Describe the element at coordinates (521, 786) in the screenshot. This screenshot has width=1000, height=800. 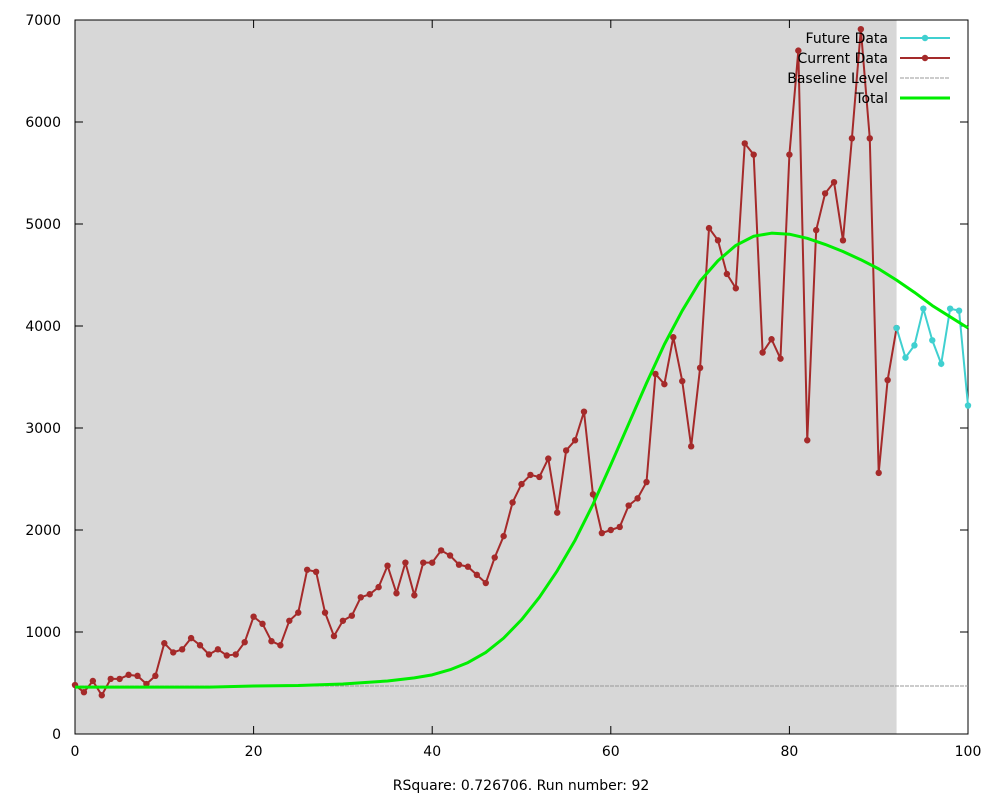
I see `x-axis-caption: RSquare: 0.726706. Run number: 92` at that location.